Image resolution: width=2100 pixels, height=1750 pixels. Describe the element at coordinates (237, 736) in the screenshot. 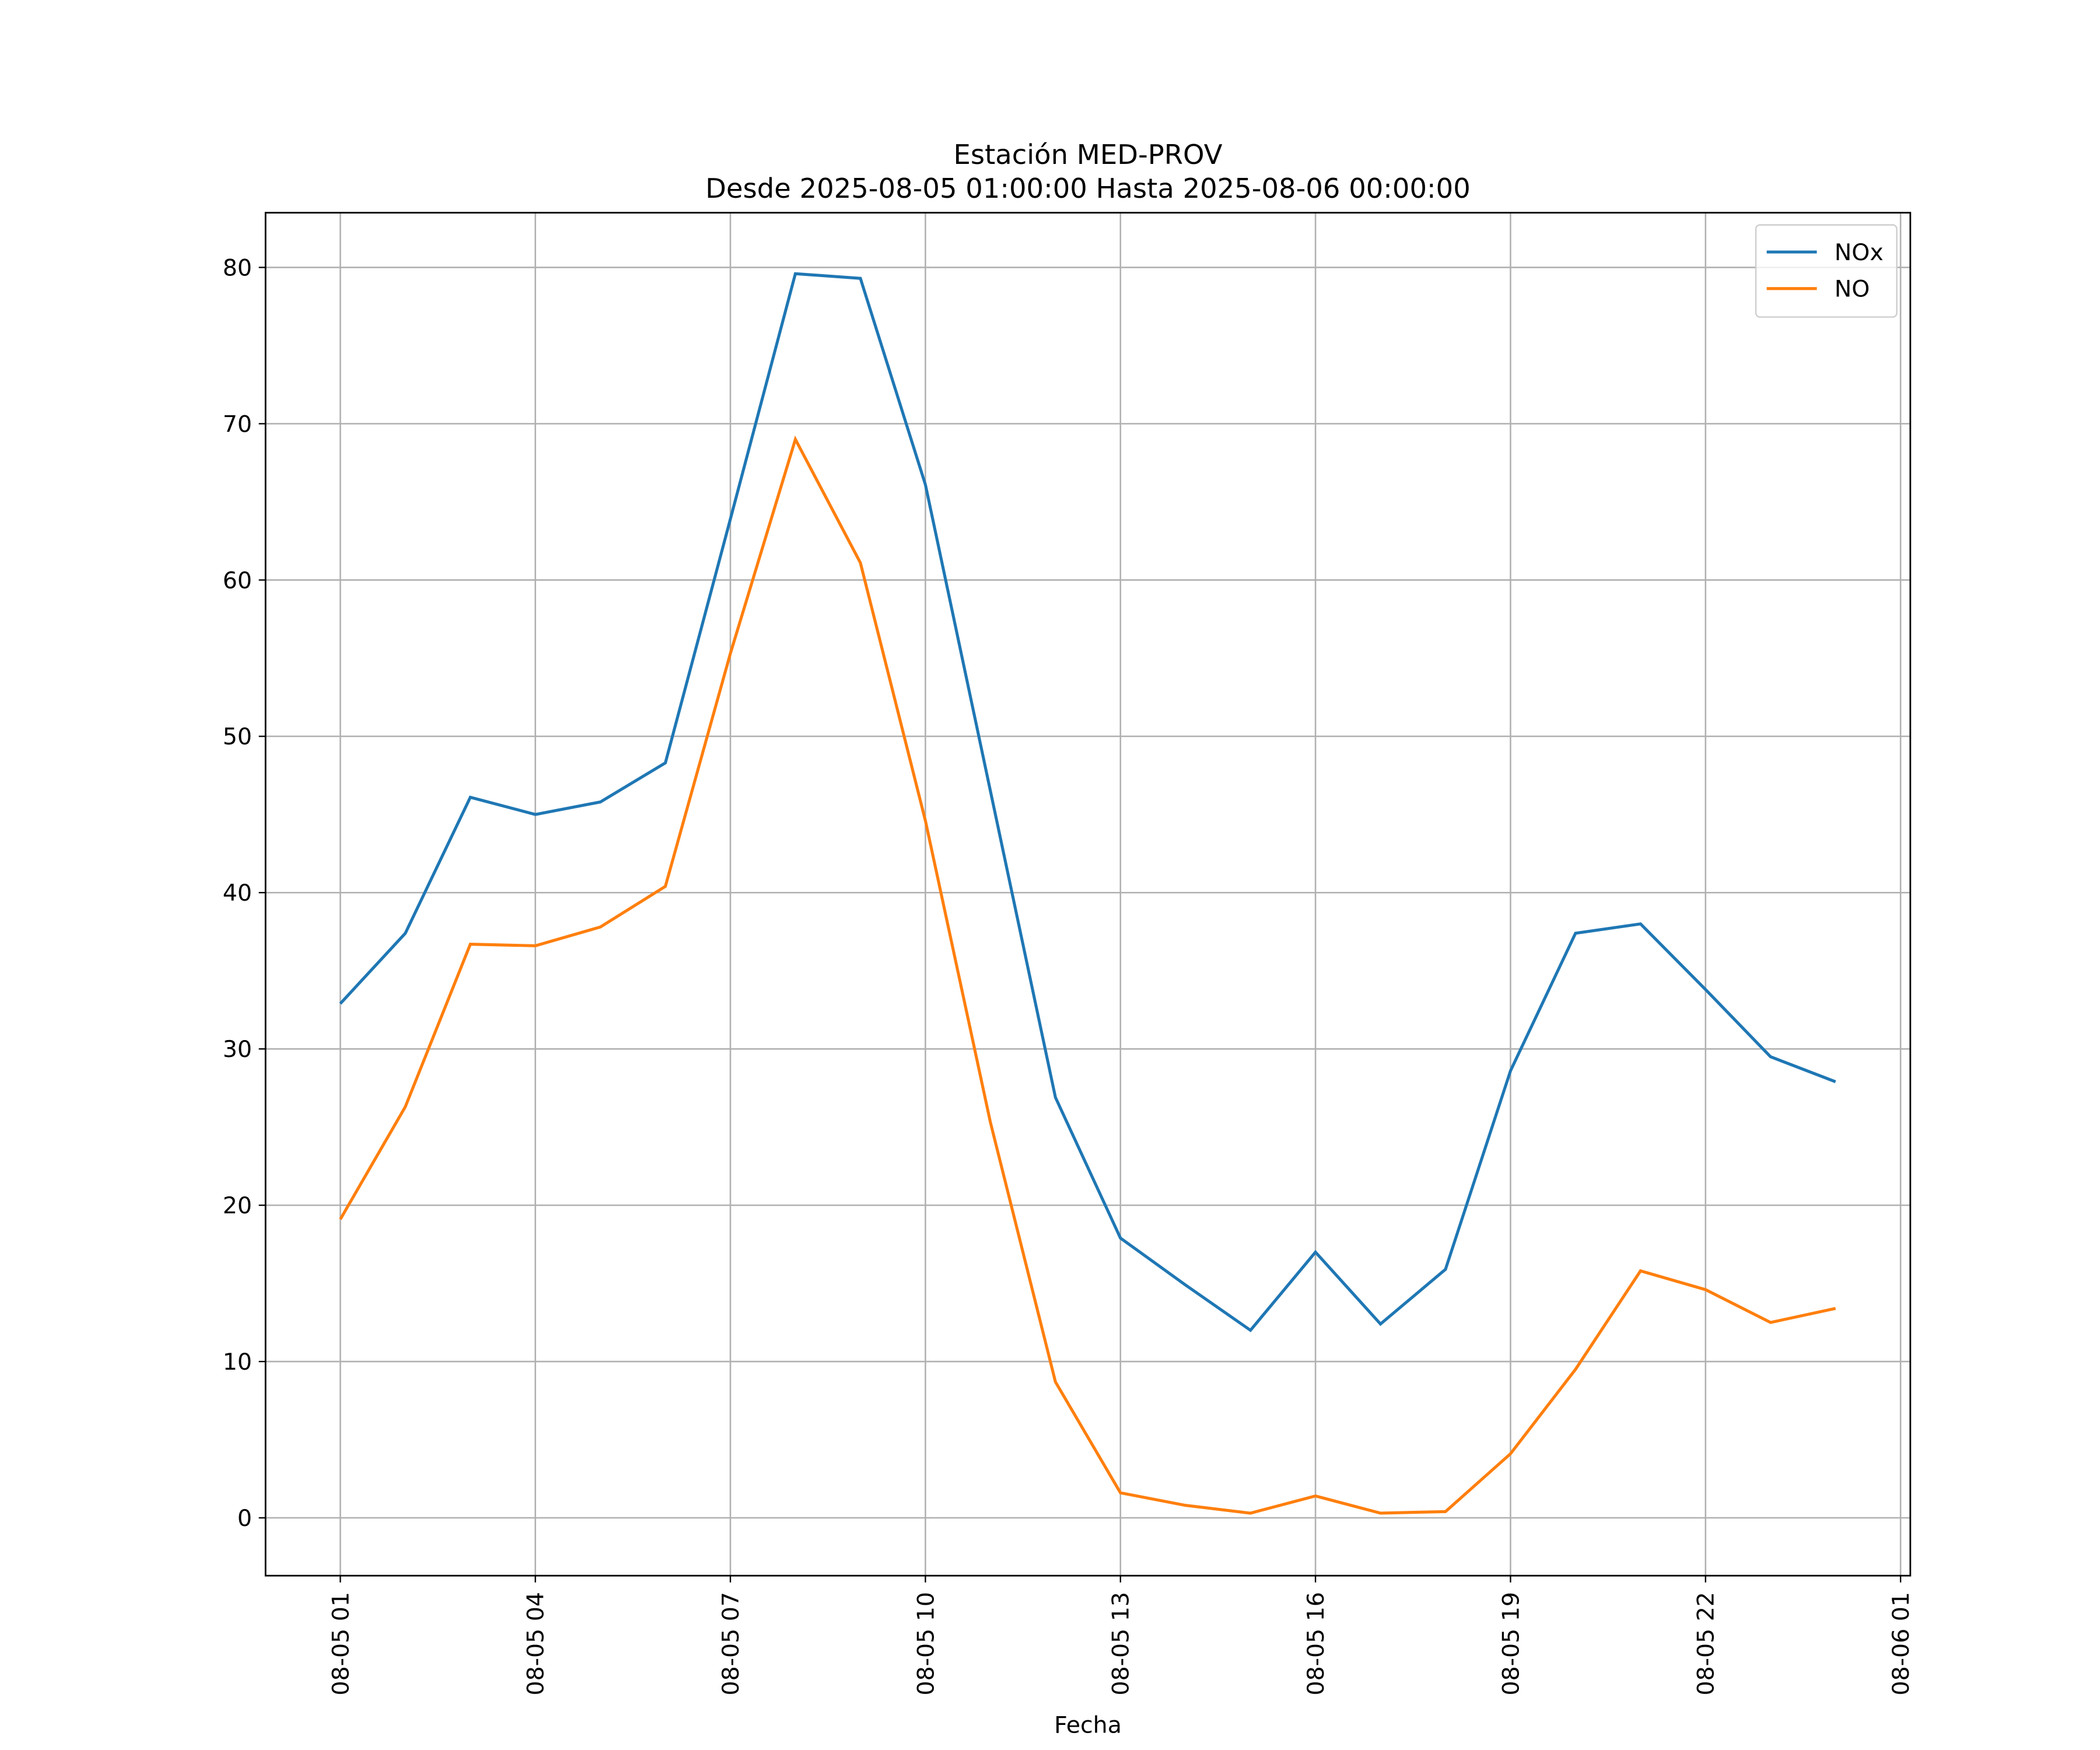

I see `y-tick-label: 50` at that location.